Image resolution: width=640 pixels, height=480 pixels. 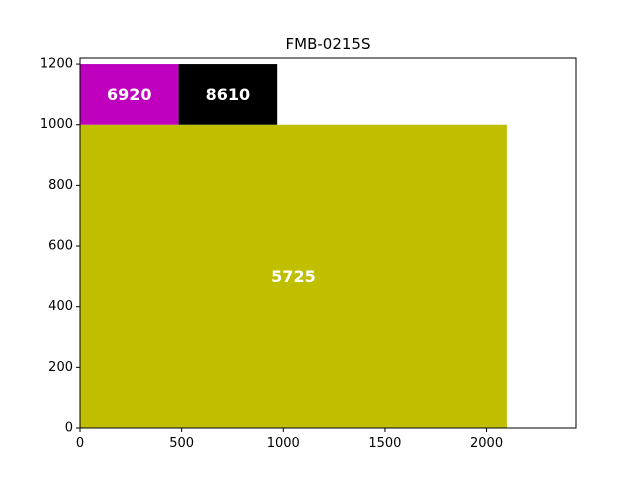 What do you see at coordinates (60, 185) in the screenshot?
I see `y-tick-label: 800` at bounding box center [60, 185].